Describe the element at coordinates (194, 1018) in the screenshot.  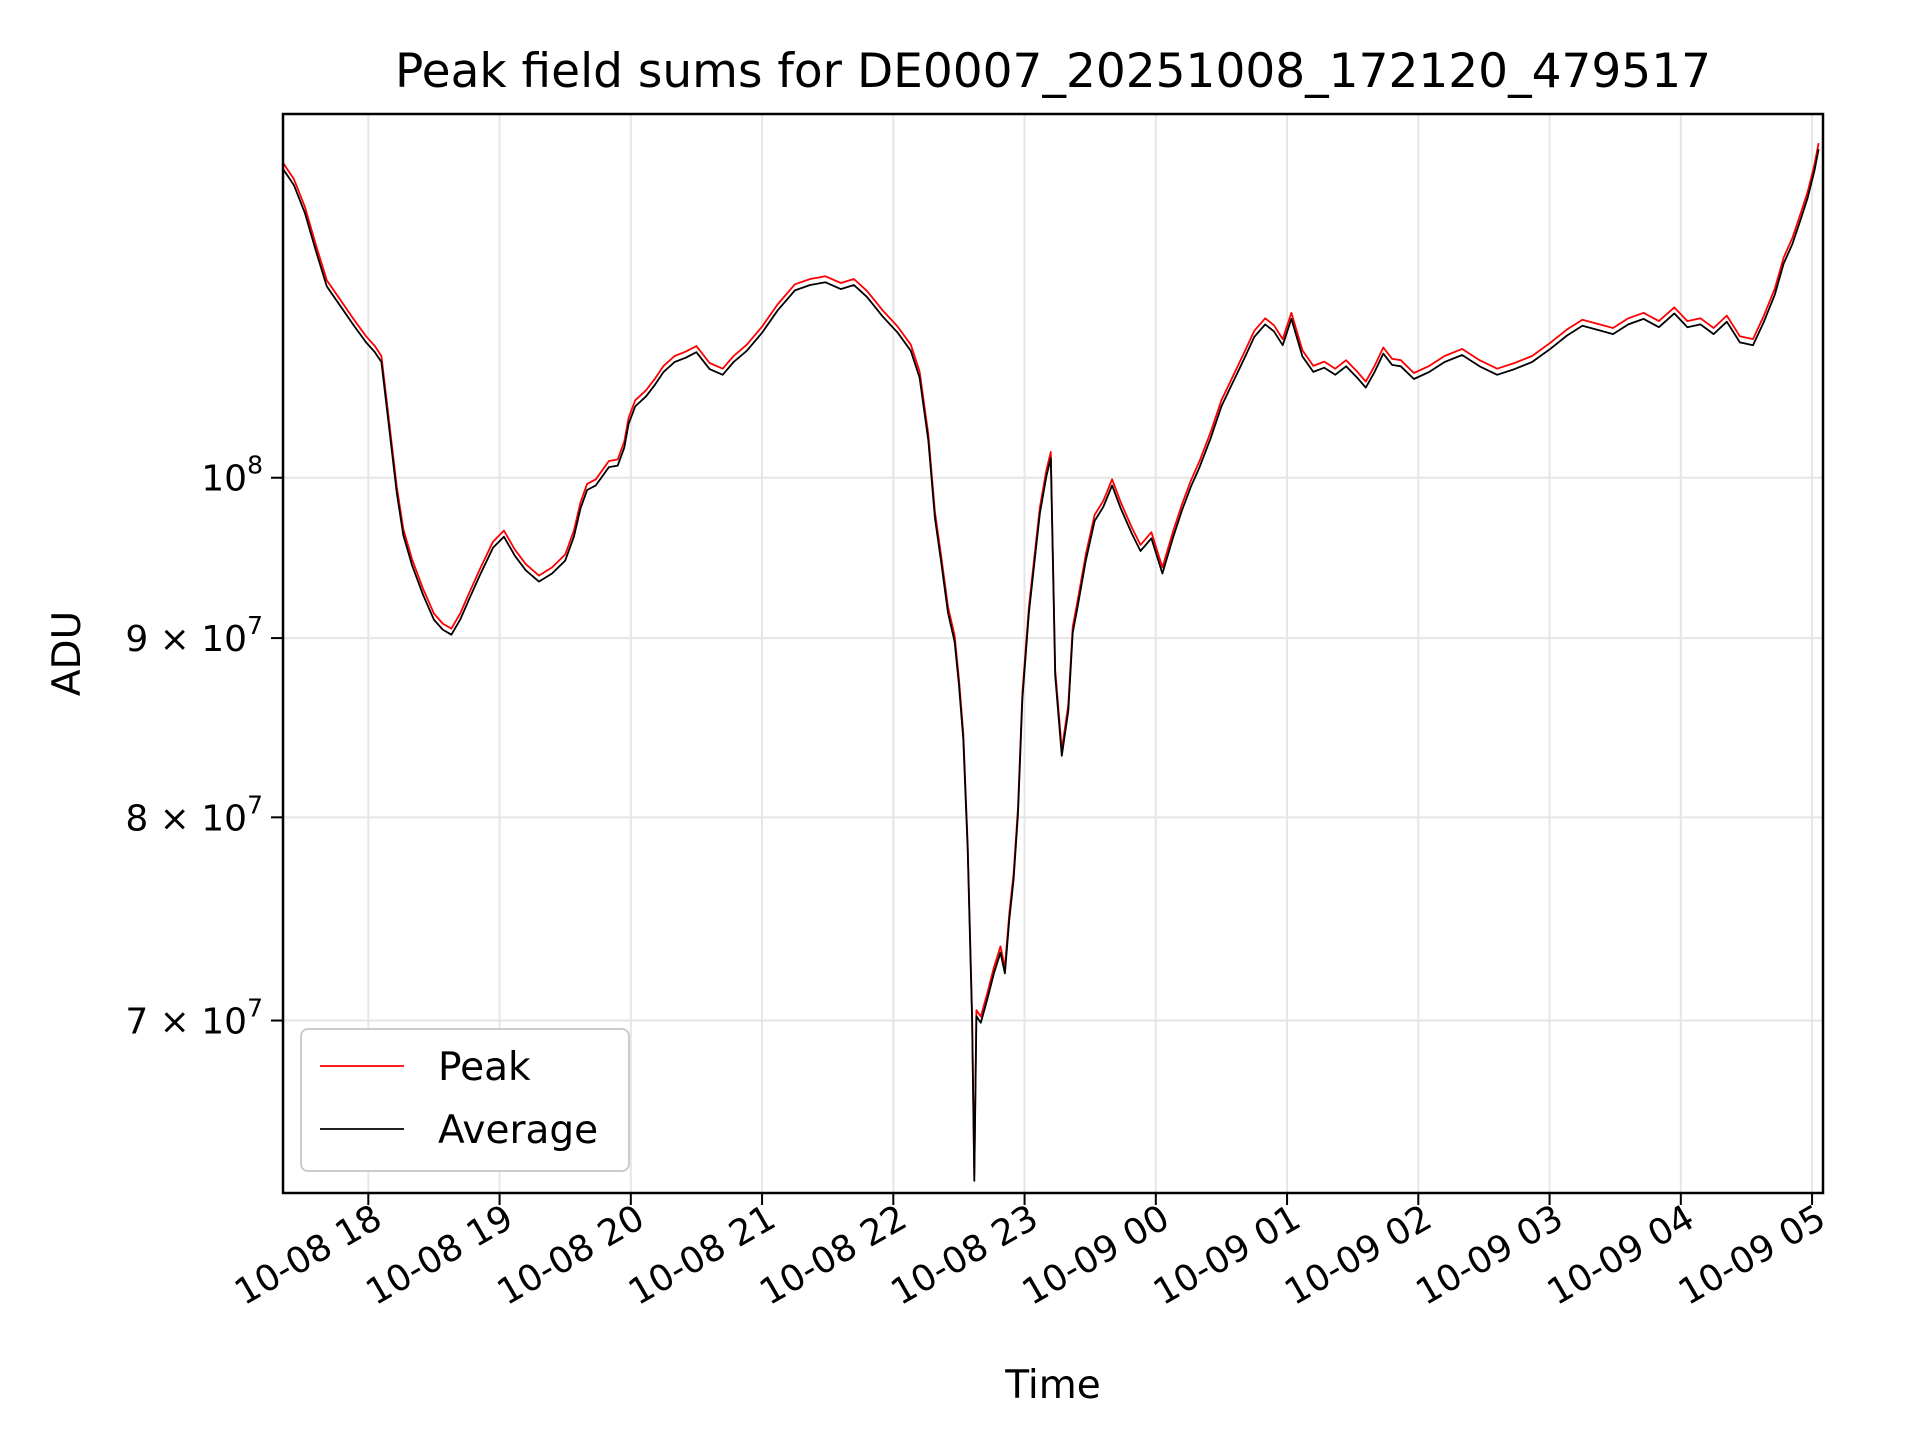
I see `y-tick-label: 7 × 107` at that location.